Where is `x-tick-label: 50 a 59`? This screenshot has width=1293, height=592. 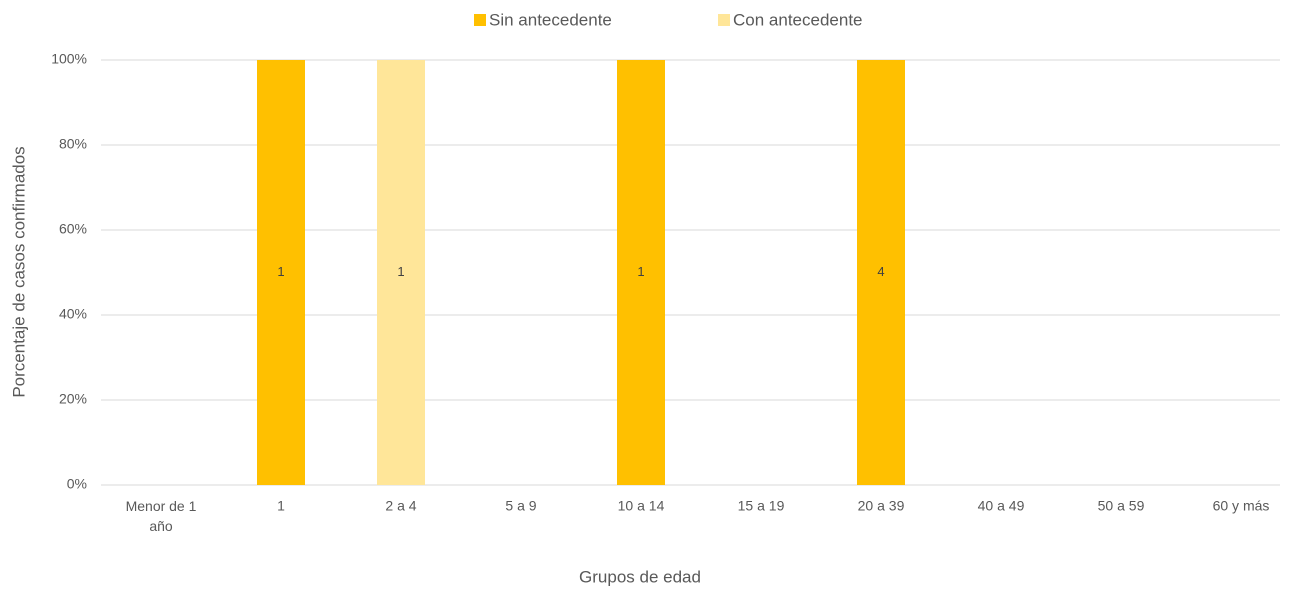
x-tick-label: 50 a 59 is located at coordinates (1121, 506).